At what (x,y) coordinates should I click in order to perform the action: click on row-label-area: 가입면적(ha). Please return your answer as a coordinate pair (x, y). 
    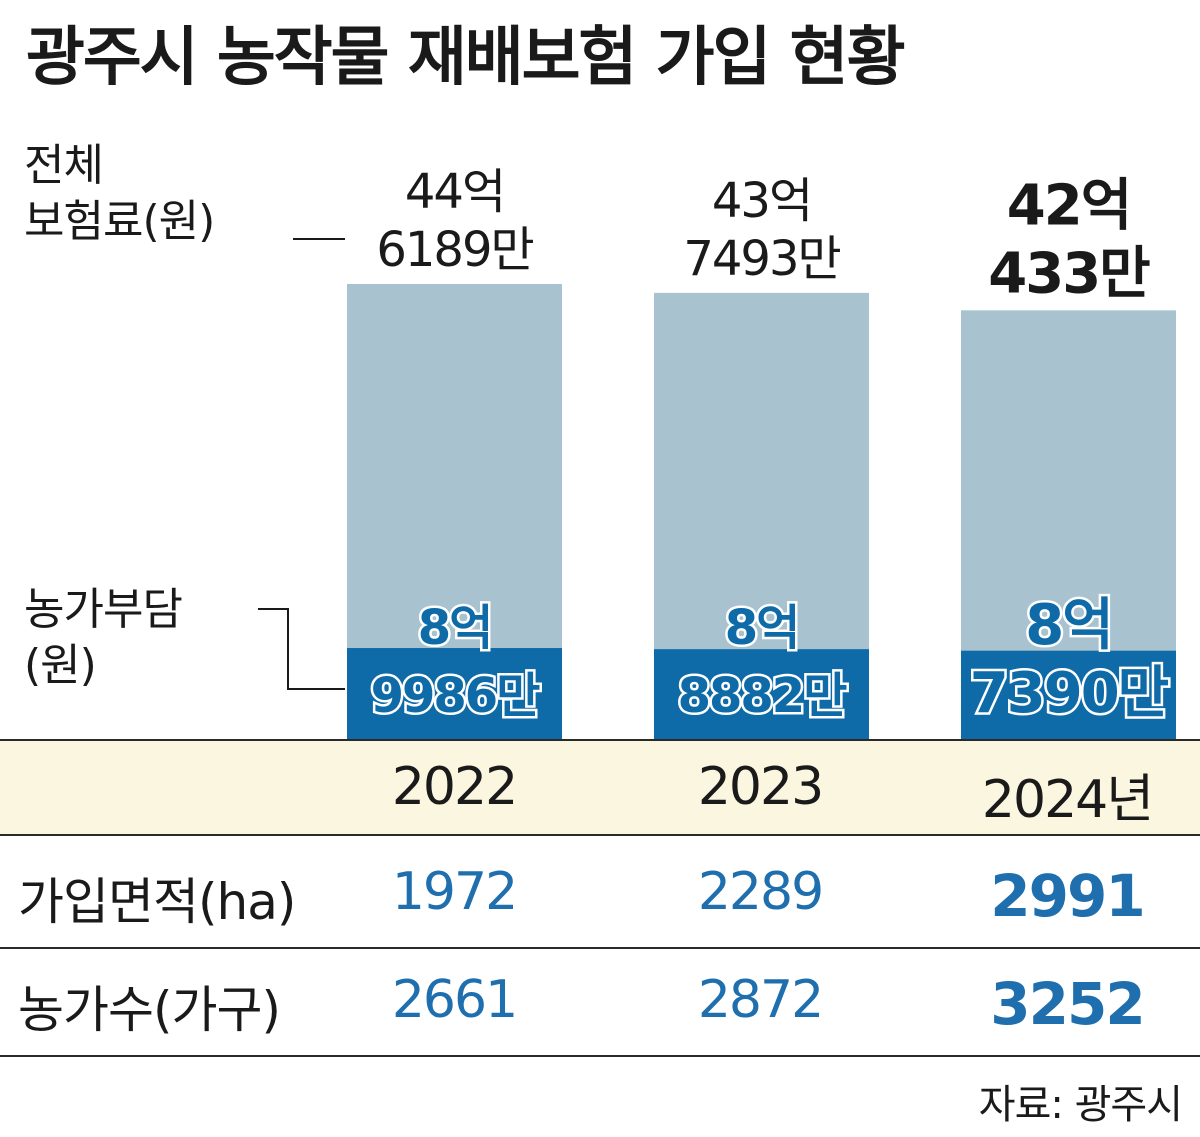
    Looking at the image, I should click on (157, 902).